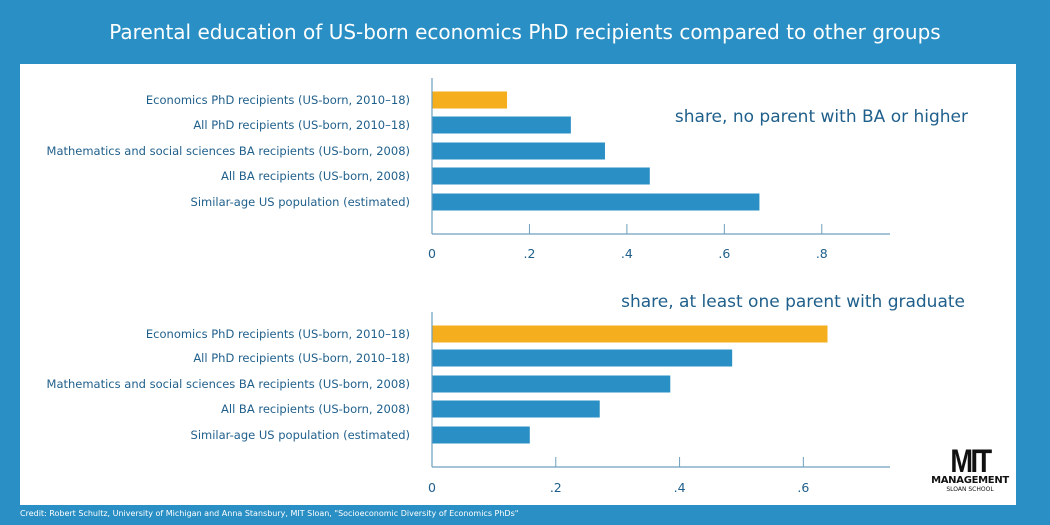  What do you see at coordinates (971, 461) in the screenshot?
I see `logo-mit: MIT` at bounding box center [971, 461].